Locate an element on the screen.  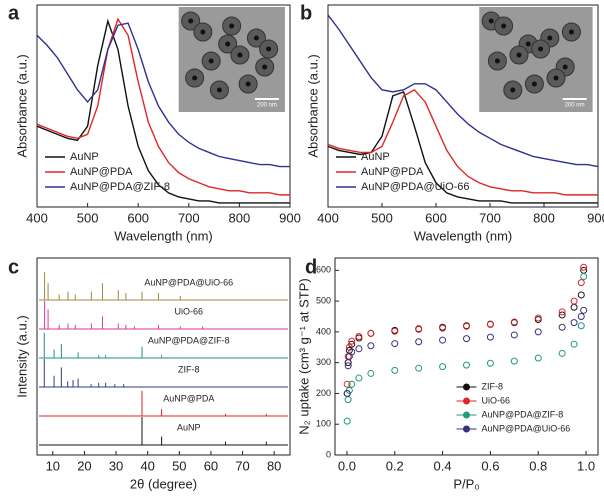
x-tick-label: 0.6 is located at coordinates (490, 465).